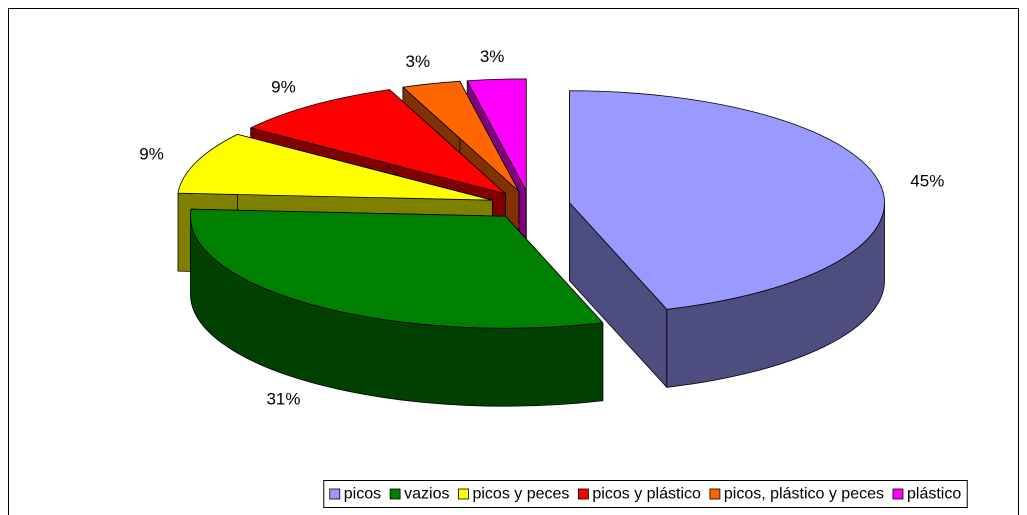 This screenshot has height=515, width=1027. I want to click on legend-label: picos y peces, so click(520, 494).